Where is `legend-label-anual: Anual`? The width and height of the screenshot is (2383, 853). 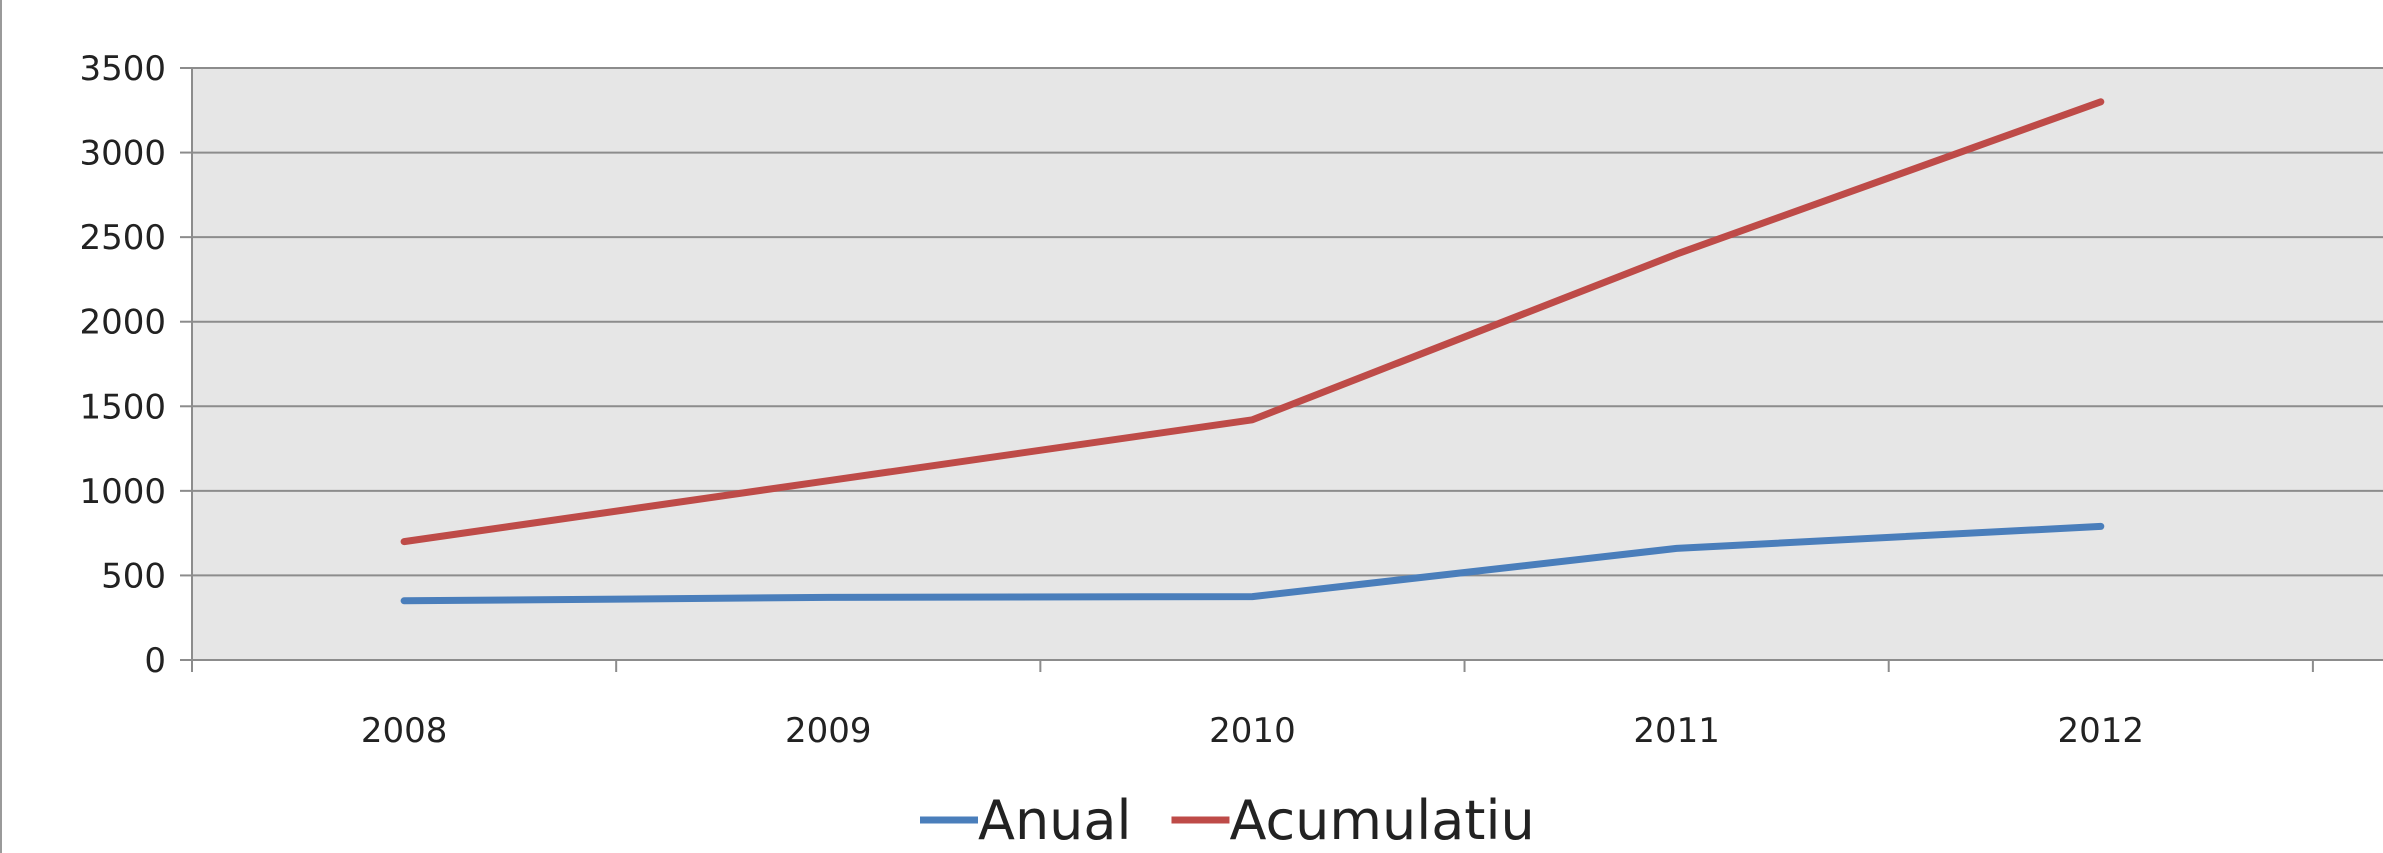 legend-label-anual: Anual is located at coordinates (1054, 820).